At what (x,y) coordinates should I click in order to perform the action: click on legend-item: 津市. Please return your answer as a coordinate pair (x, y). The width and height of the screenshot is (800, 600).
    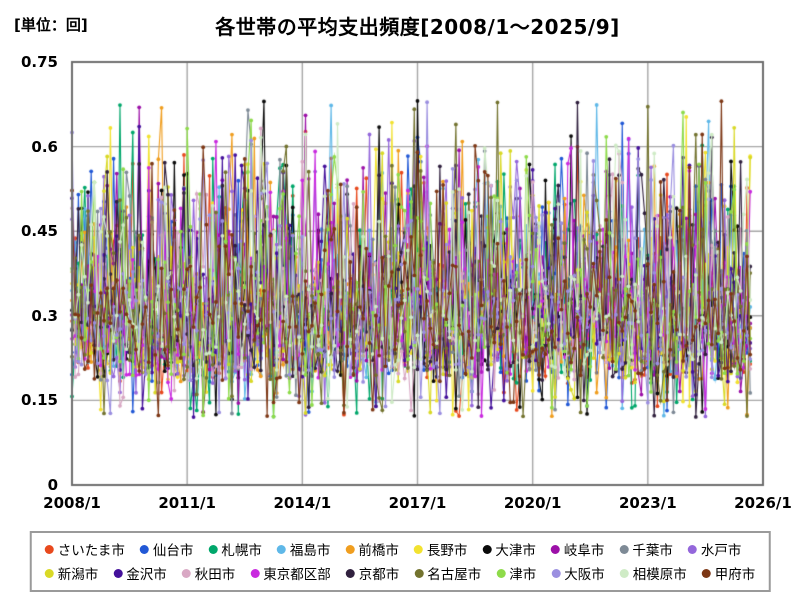
    Looking at the image, I should click on (516, 573).